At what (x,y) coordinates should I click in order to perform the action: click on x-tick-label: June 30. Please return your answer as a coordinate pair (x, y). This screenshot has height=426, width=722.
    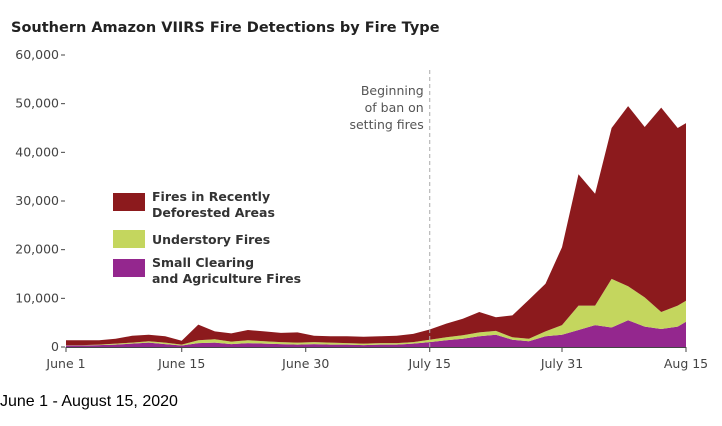
    Looking at the image, I should click on (305, 363).